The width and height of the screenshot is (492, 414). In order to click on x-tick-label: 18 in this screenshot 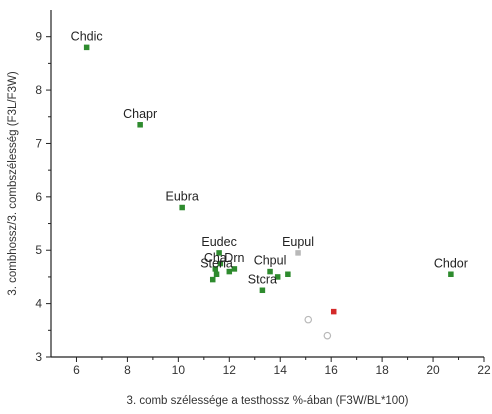, I will do `click(382, 370)`.